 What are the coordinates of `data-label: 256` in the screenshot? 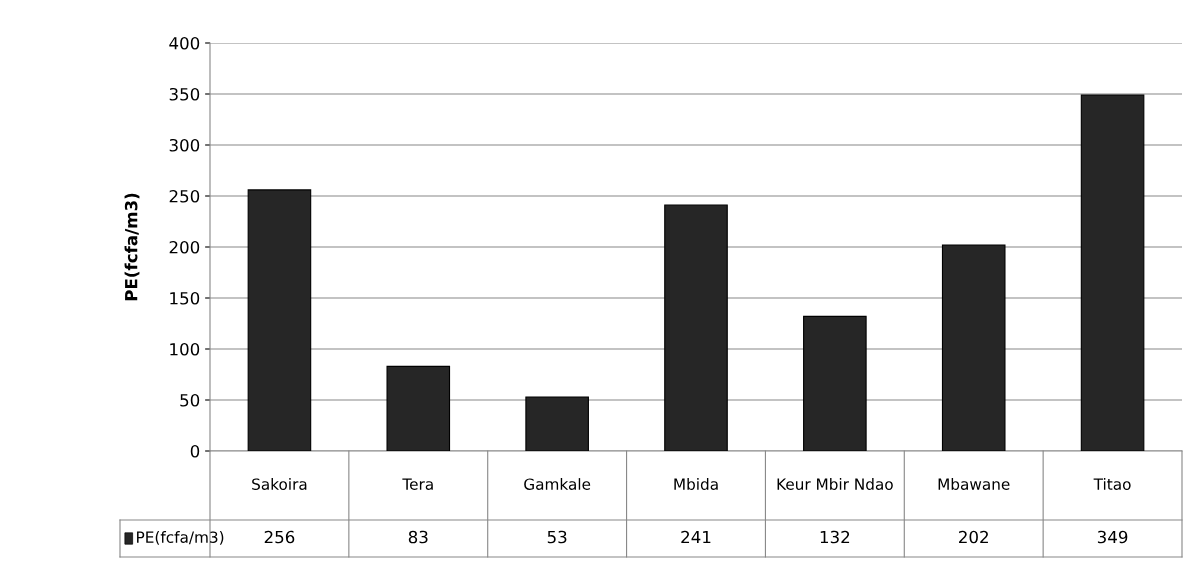 It's located at (279, 537).